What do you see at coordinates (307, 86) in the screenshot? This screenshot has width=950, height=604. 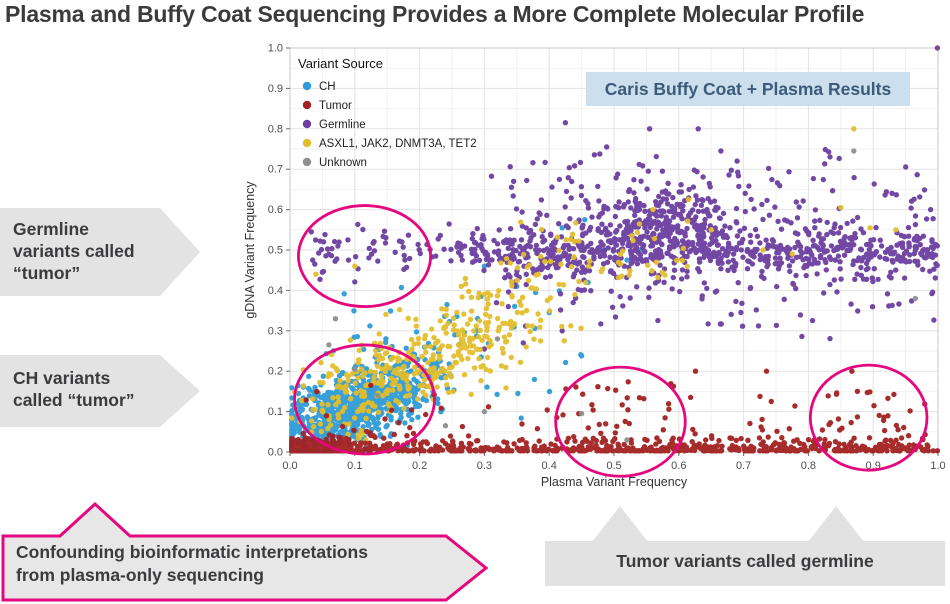 I see `legend-swatch-ch` at bounding box center [307, 86].